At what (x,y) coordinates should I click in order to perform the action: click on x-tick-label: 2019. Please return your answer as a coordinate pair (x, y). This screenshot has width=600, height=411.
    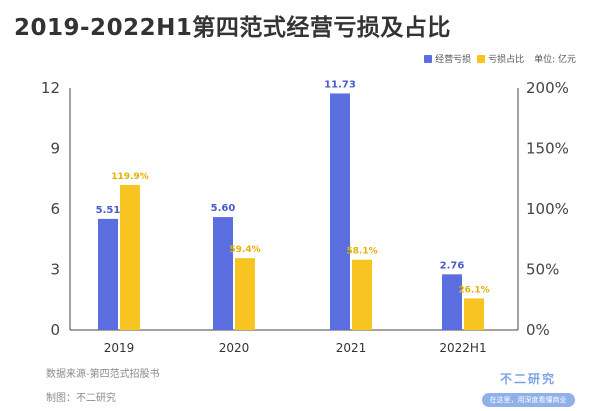
    Looking at the image, I should click on (119, 348).